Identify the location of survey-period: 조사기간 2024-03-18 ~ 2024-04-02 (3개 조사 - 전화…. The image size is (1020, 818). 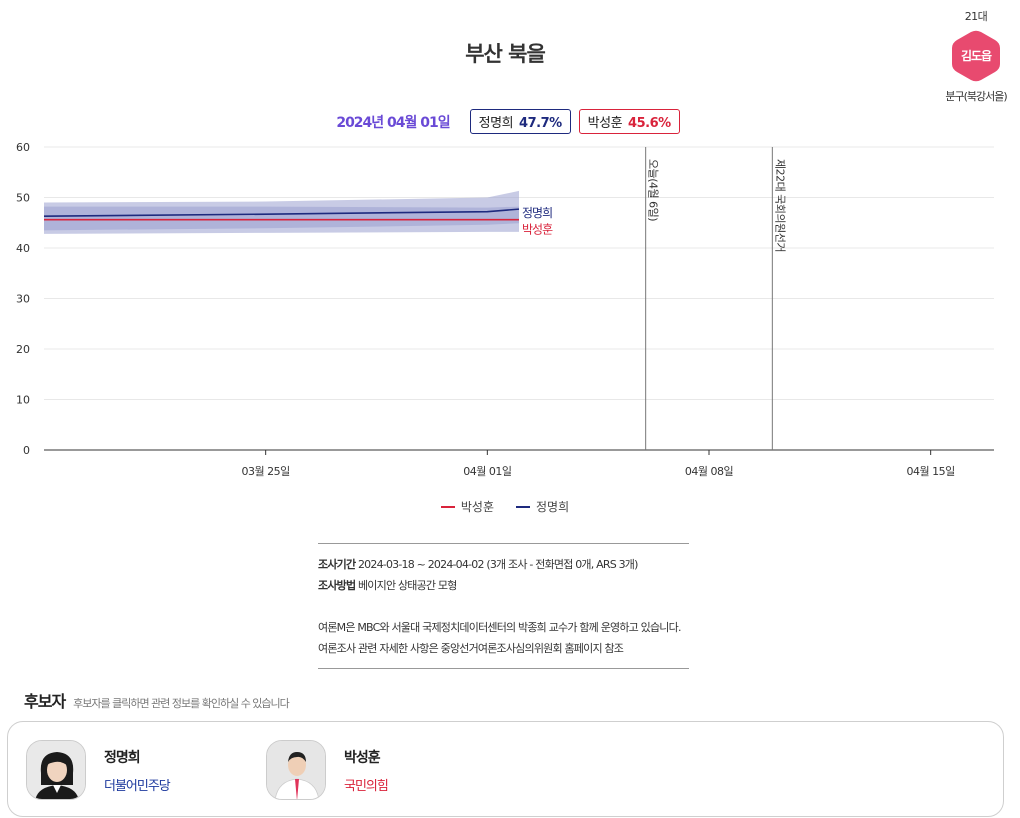
(503, 564).